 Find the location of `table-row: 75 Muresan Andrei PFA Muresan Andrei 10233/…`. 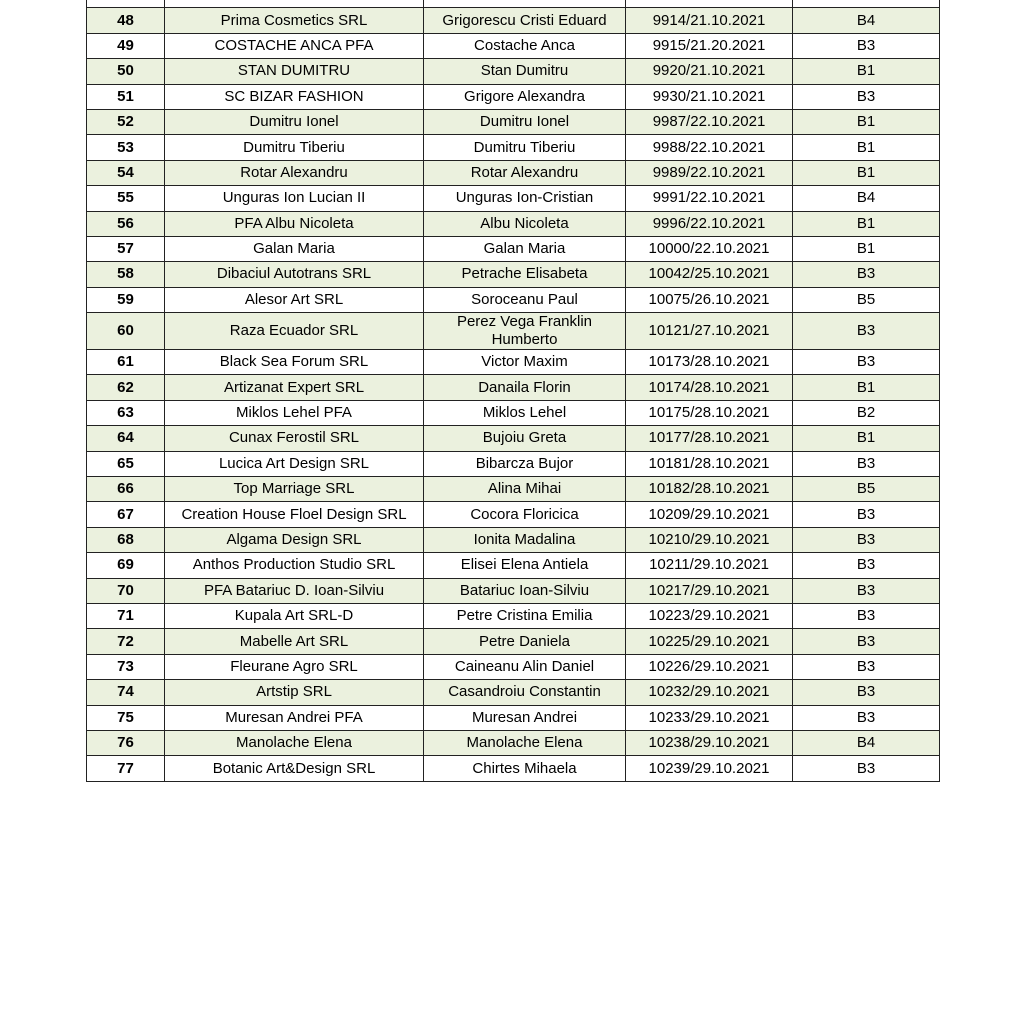

table-row: 75 Muresan Andrei PFA Muresan Andrei 10233/… is located at coordinates (513, 717).